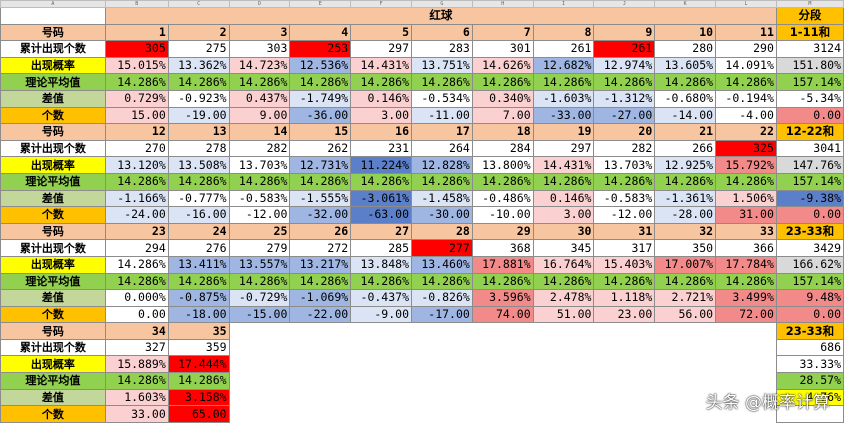  Describe the element at coordinates (624, 298) in the screenshot. I see `diff-cell: 1.118%` at that location.